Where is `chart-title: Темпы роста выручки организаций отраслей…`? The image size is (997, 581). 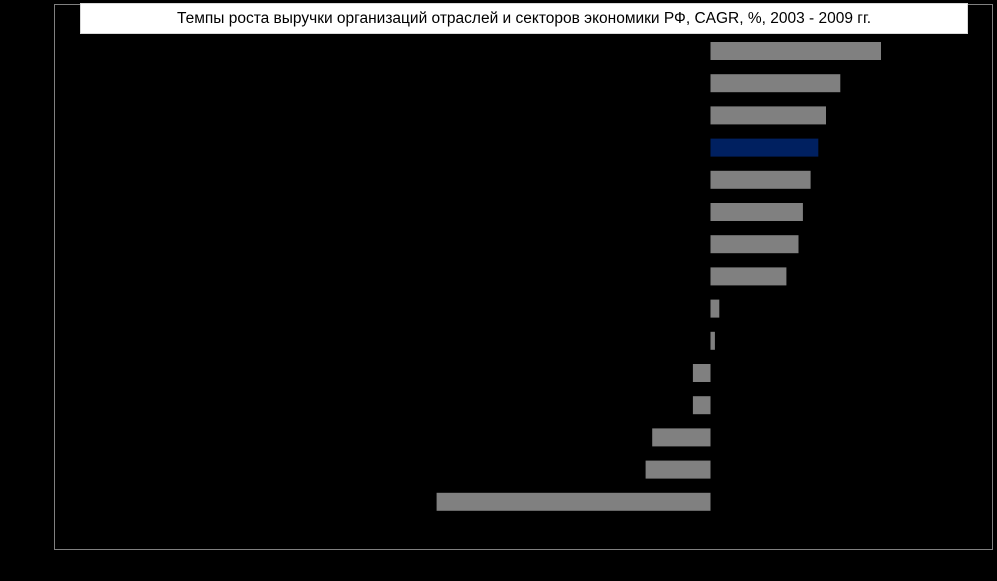
chart-title: Темпы роста выручки организаций отраслей… is located at coordinates (524, 18).